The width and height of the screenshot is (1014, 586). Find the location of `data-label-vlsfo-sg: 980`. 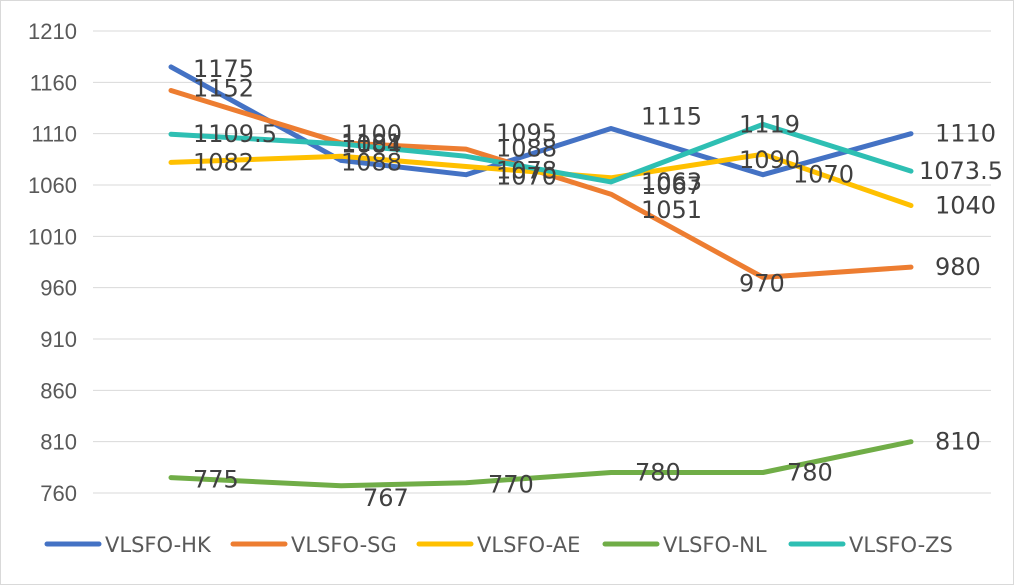

data-label-vlsfo-sg: 980 is located at coordinates (958, 267).